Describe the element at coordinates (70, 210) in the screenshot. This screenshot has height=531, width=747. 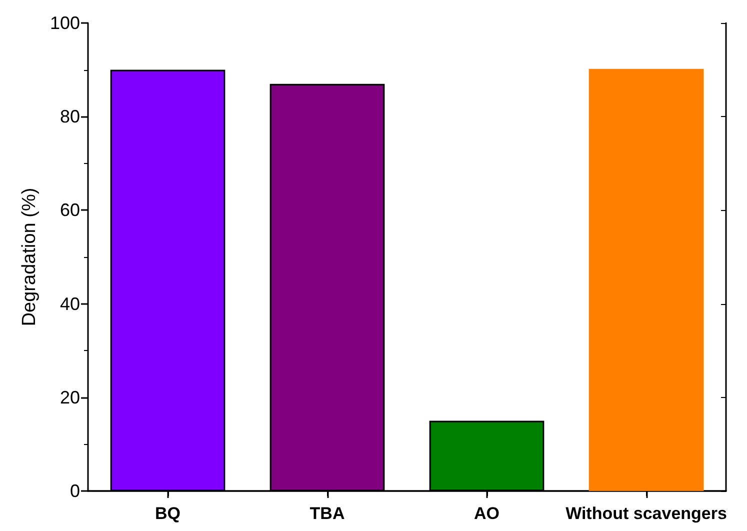
I see `y-tick-label: 60` at that location.